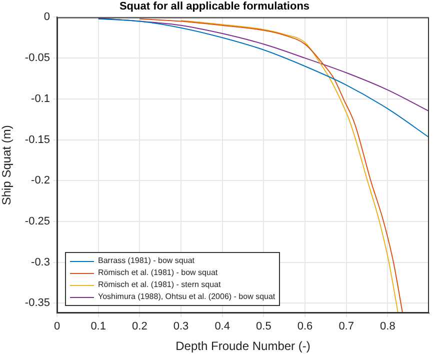 The height and width of the screenshot is (354, 433). Describe the element at coordinates (37, 140) in the screenshot. I see `y-tick-label: -0.15` at that location.